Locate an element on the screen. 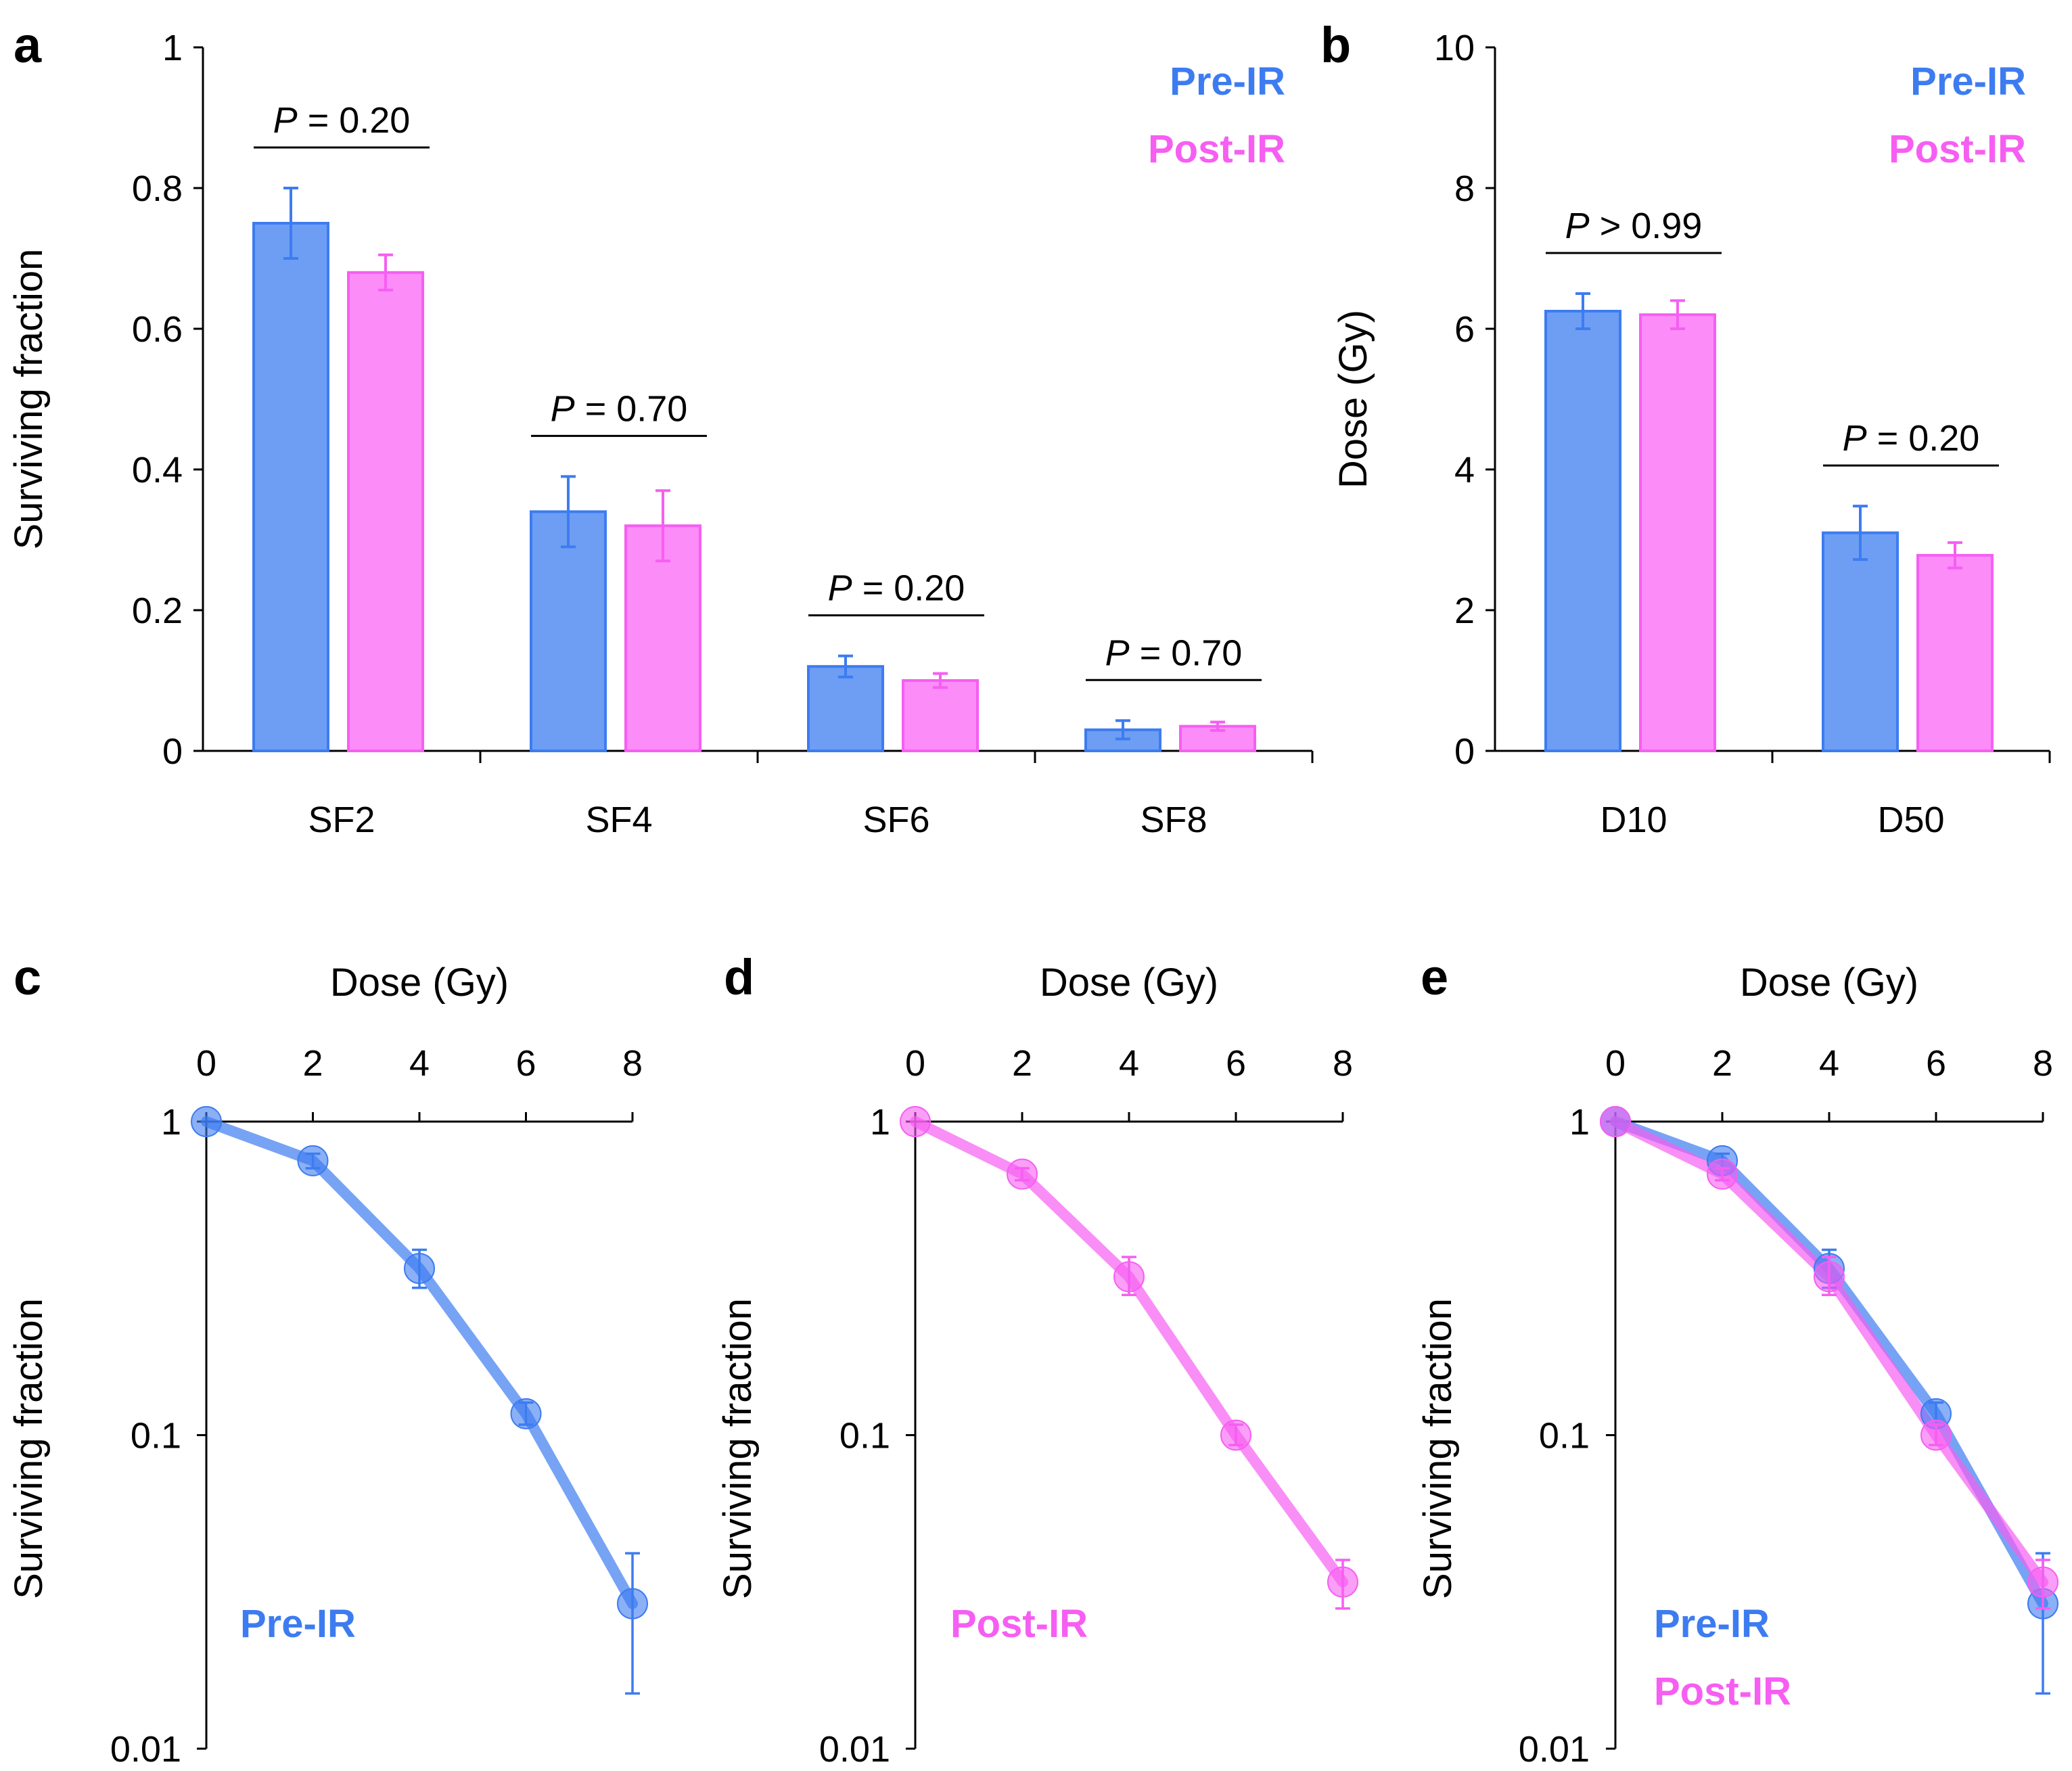  x-tick-label: D10 is located at coordinates (1633, 820).